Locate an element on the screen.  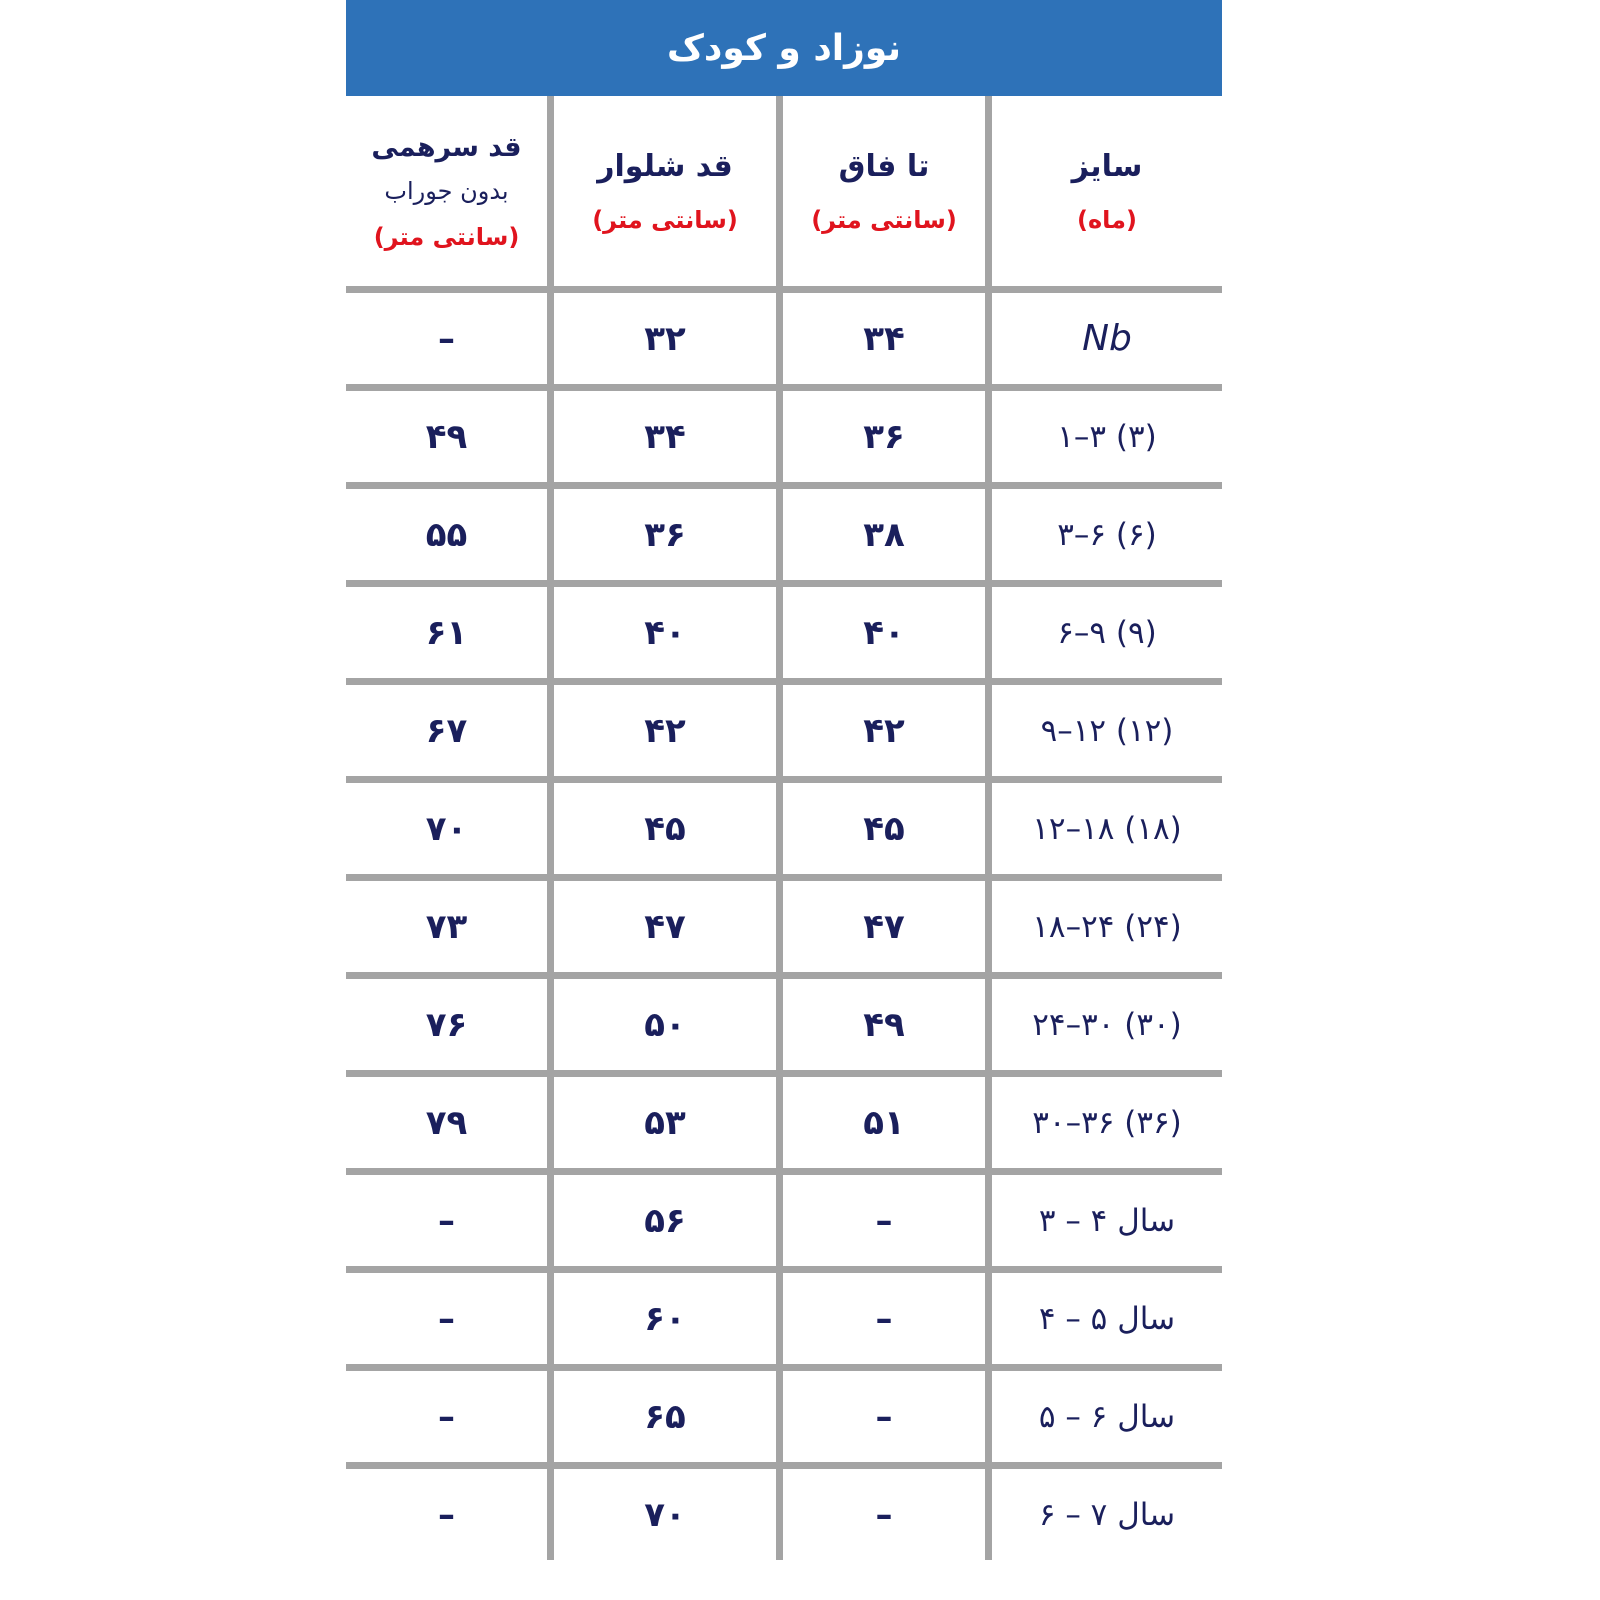
crotch-cell: ۴۷ is located at coordinates (882, 928).